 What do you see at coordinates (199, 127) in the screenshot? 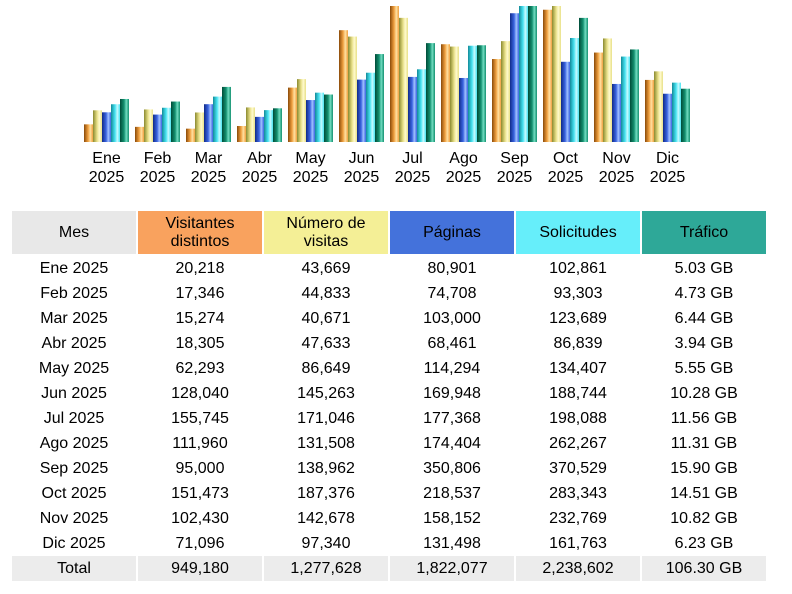
I see `bar-visitas-mar` at bounding box center [199, 127].